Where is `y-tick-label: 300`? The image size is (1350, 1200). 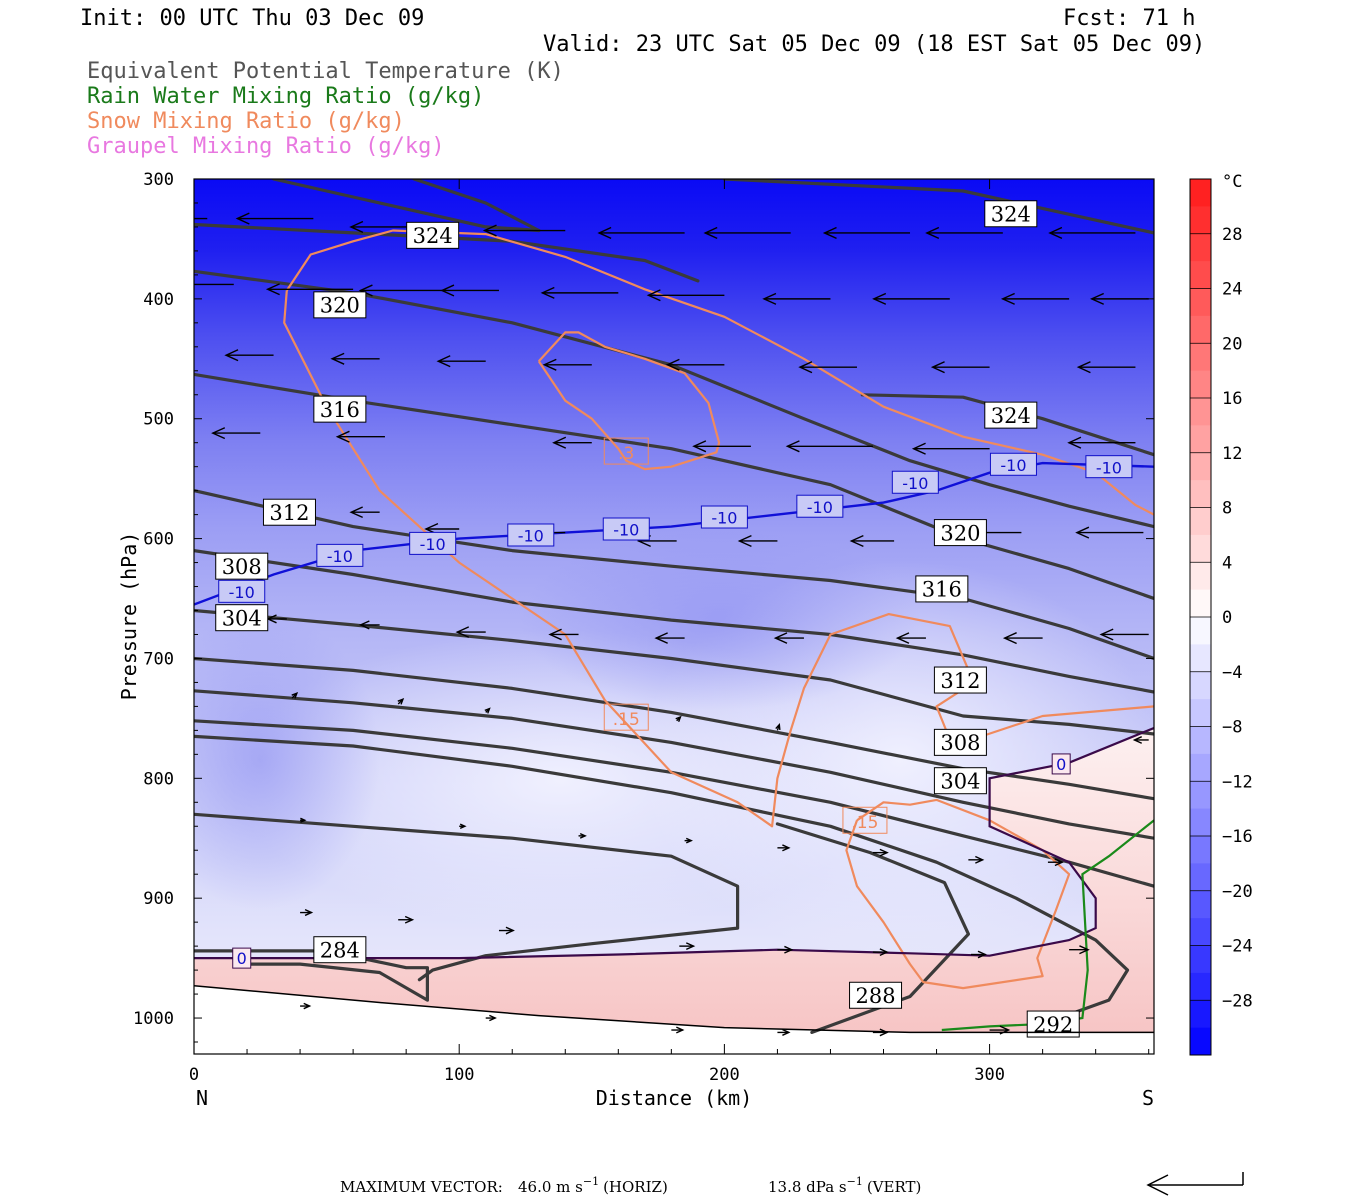
y-tick-label: 300 is located at coordinates (158, 180).